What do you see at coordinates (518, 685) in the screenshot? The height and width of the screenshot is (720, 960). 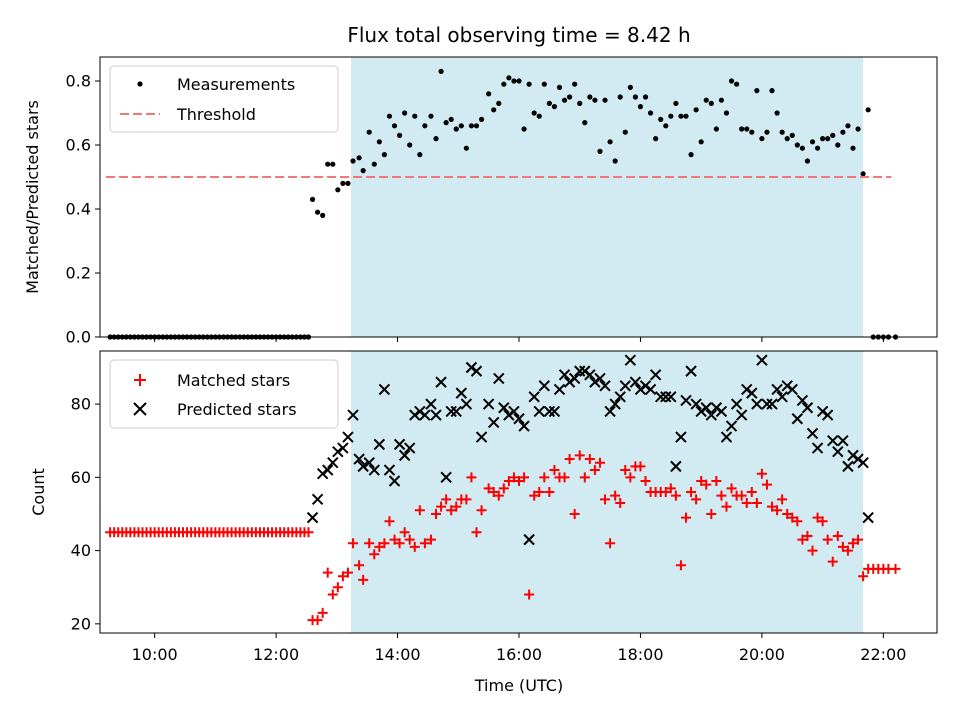 I see `x-axis-label: Time (UTC)` at bounding box center [518, 685].